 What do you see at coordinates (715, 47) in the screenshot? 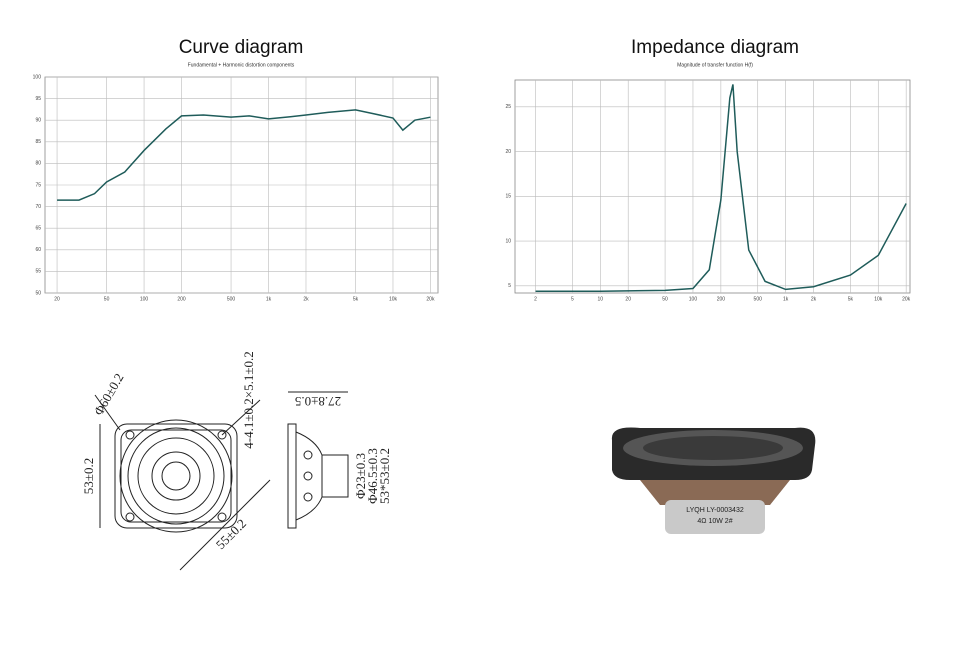
I see `chart-title: Impedance diagram` at bounding box center [715, 47].